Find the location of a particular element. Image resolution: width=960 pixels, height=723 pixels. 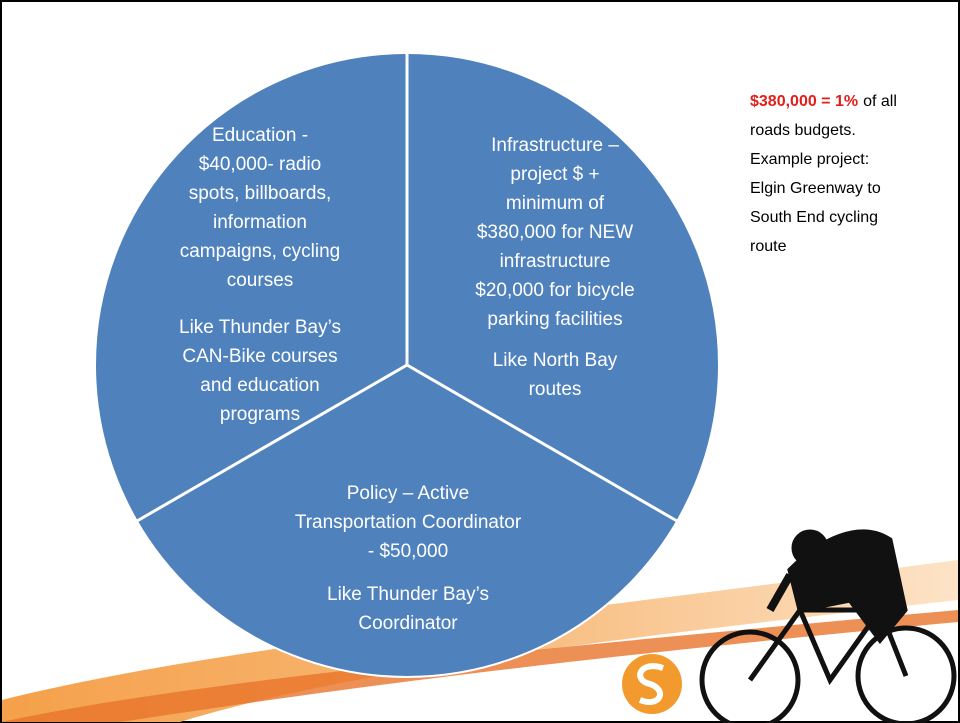

note-highlight: $380,000 = 1% is located at coordinates (804, 101).